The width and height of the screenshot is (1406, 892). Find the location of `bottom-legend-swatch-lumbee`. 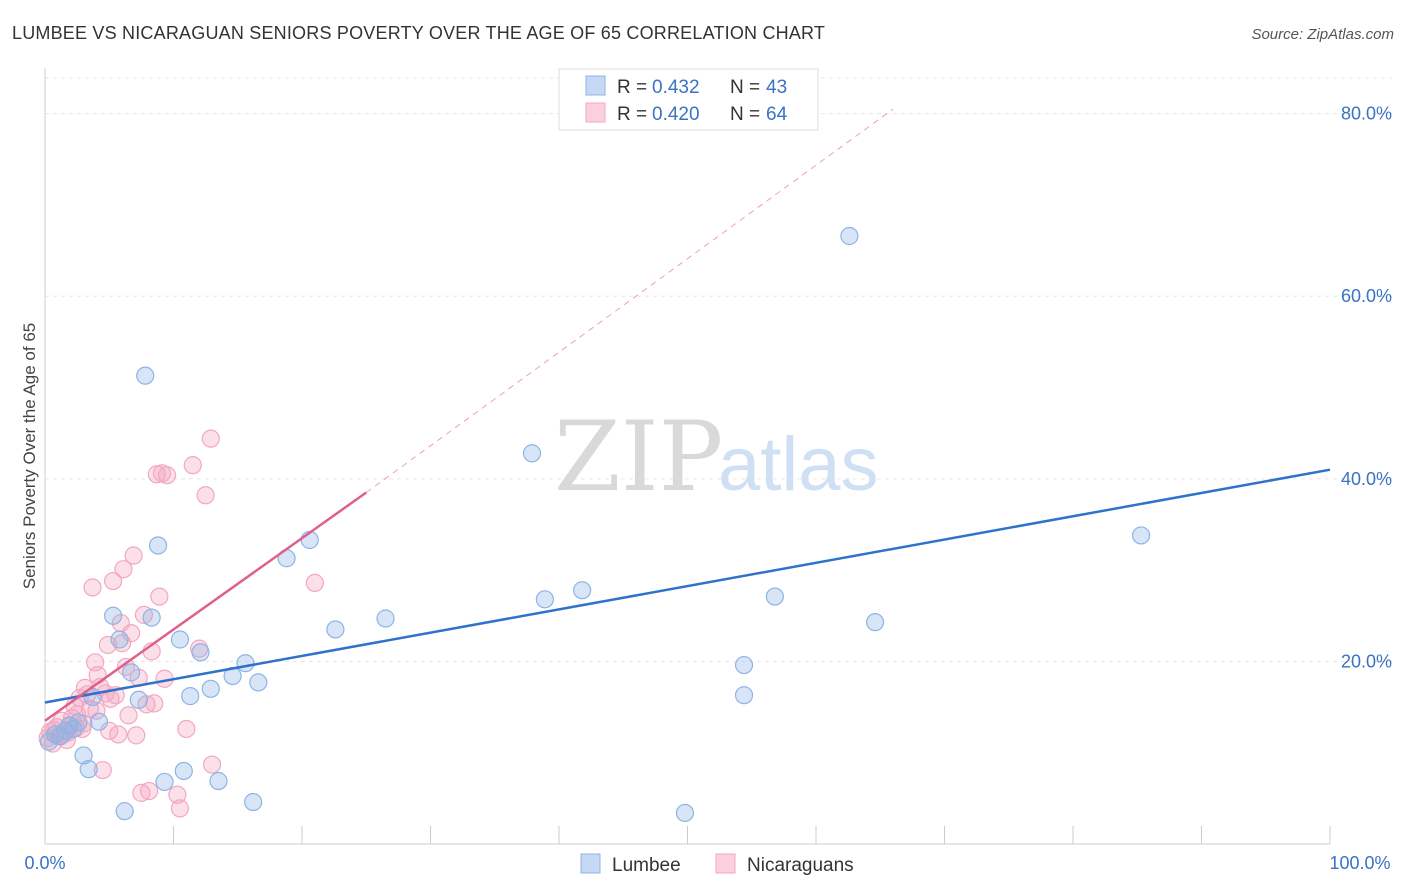

bottom-legend-swatch-lumbee is located at coordinates (590, 863).